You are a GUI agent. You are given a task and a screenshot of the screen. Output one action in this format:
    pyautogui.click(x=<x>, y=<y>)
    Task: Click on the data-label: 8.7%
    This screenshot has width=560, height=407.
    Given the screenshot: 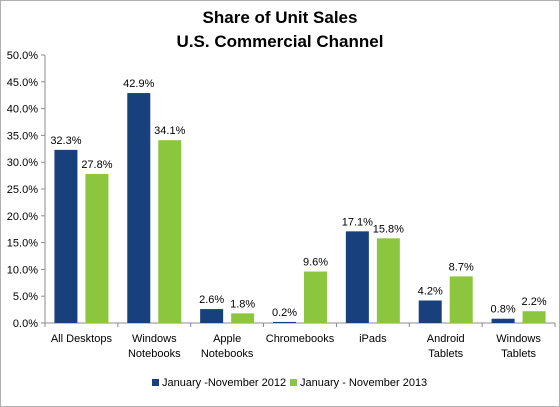 What is the action you would take?
    pyautogui.click(x=461, y=267)
    